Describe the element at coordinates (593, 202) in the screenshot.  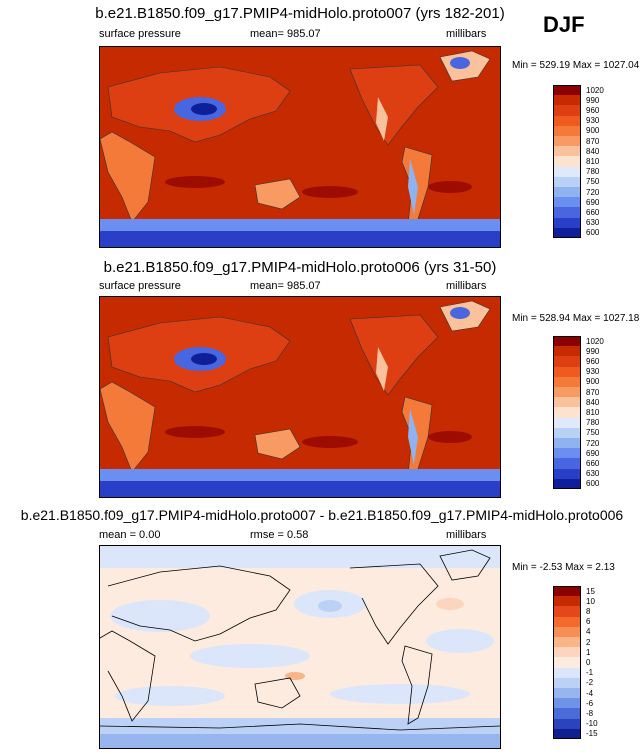
I see `colorbar-label: 690` at that location.